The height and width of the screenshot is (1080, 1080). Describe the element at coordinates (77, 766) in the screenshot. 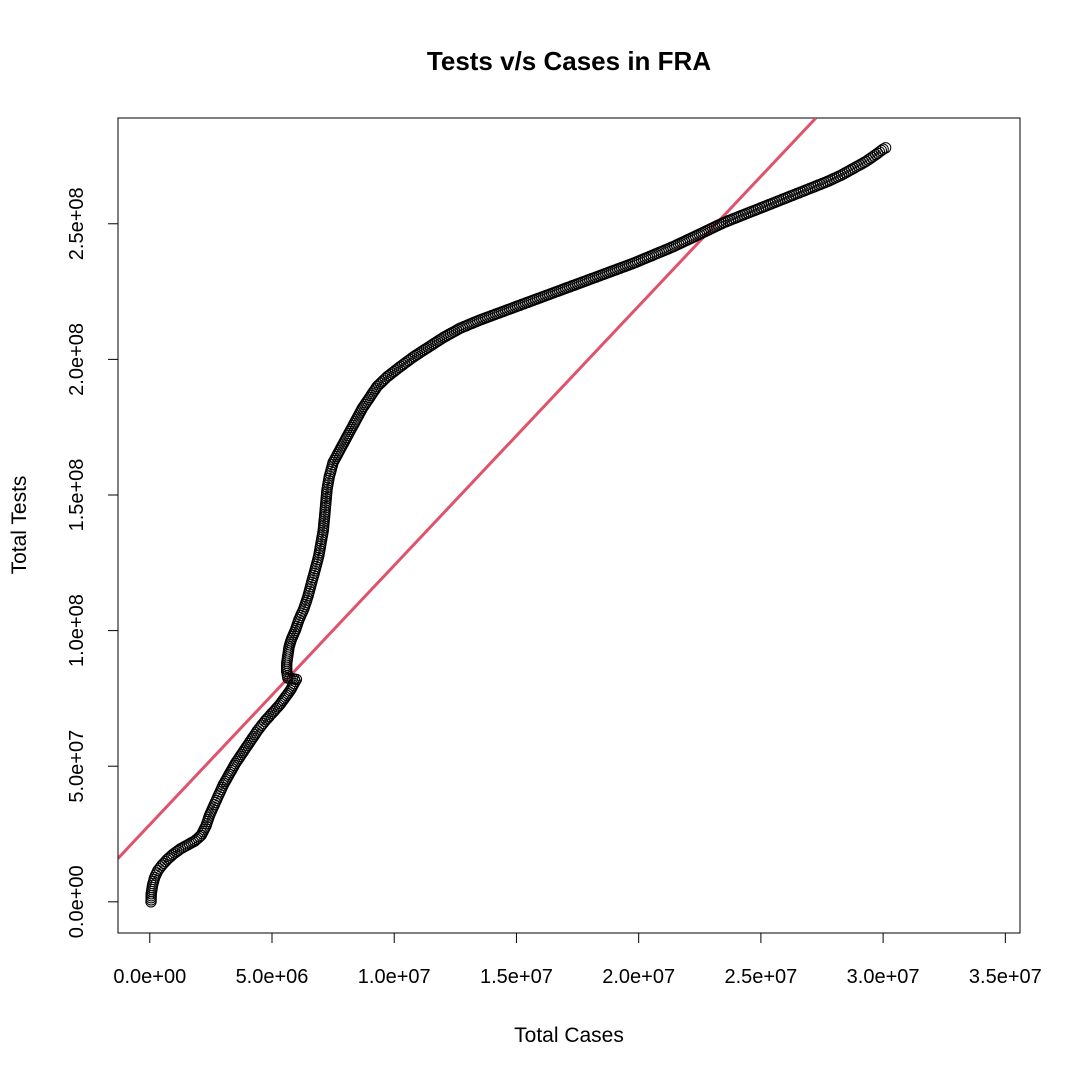

I see `y-tick-label: 5.0e+07` at that location.